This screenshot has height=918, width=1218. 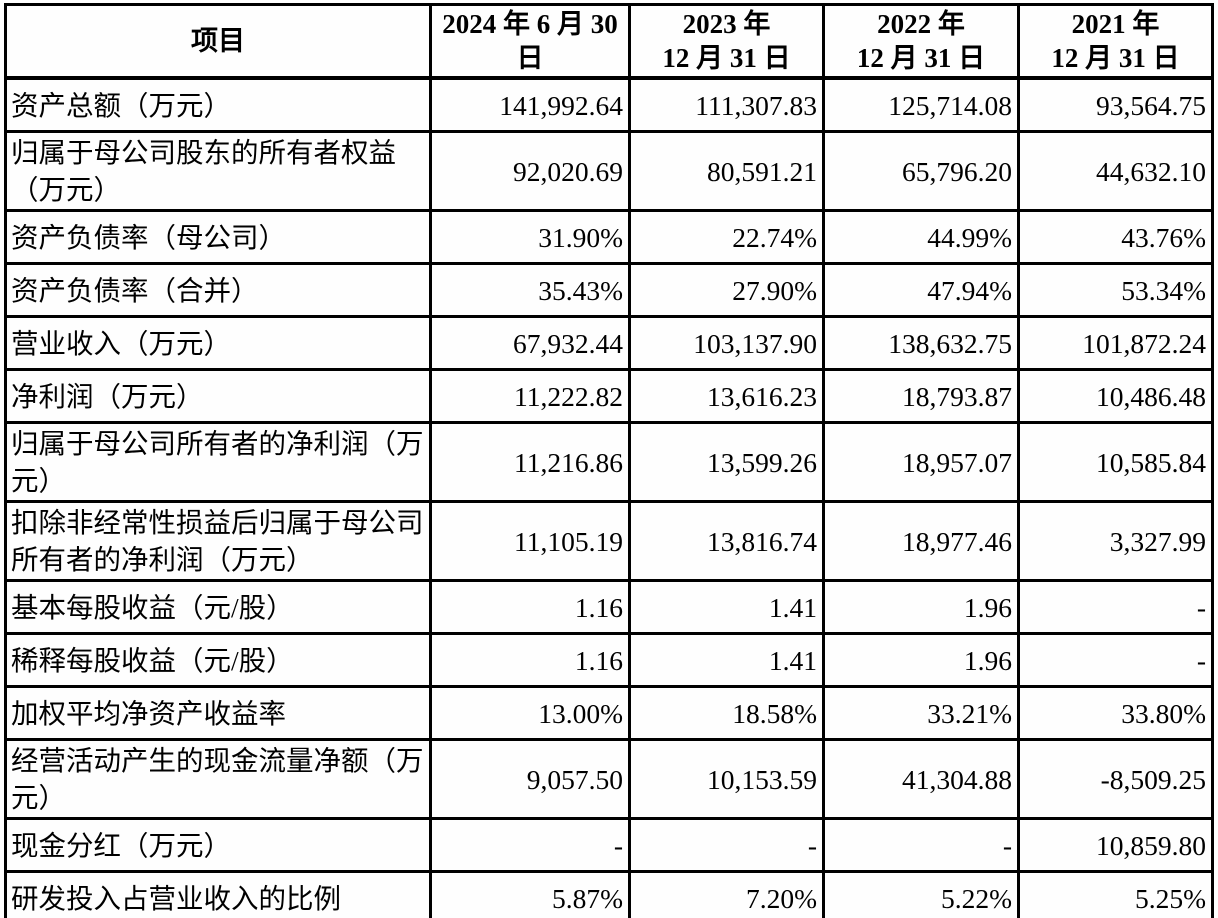 What do you see at coordinates (726, 41) in the screenshot?
I see `column-header-2023-12-31: 2023 年 12 月 31 日` at bounding box center [726, 41].